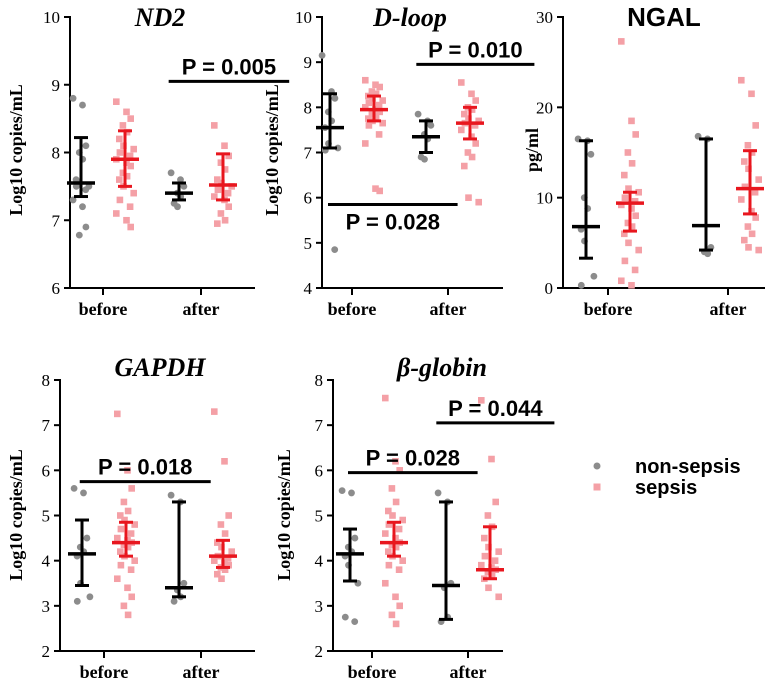 Image resolution: width=772 pixels, height=682 pixels. What do you see at coordinates (409, 17) in the screenshot?
I see `dloop-title: D-loop` at bounding box center [409, 17].